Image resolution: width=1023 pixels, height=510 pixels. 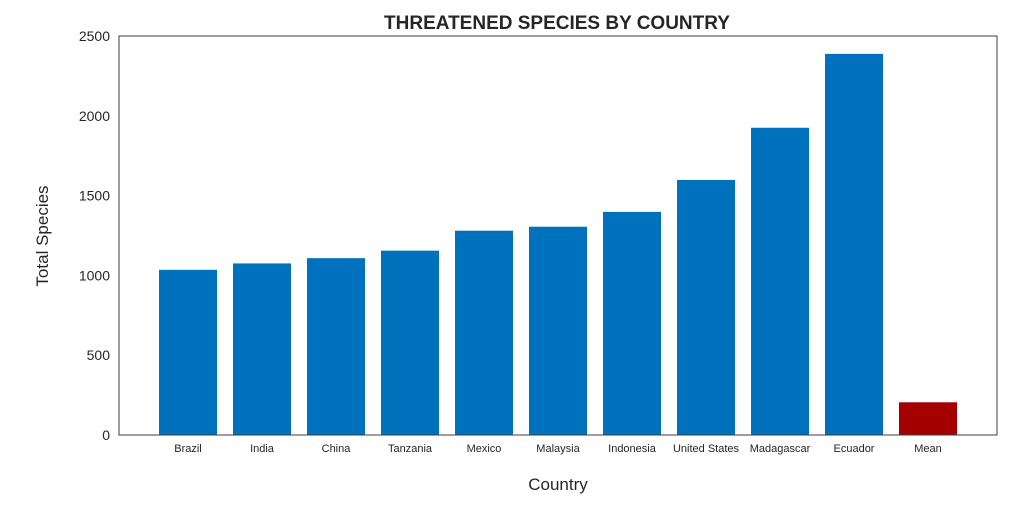 I want to click on y-tick-label: 2000, so click(x=94, y=116).